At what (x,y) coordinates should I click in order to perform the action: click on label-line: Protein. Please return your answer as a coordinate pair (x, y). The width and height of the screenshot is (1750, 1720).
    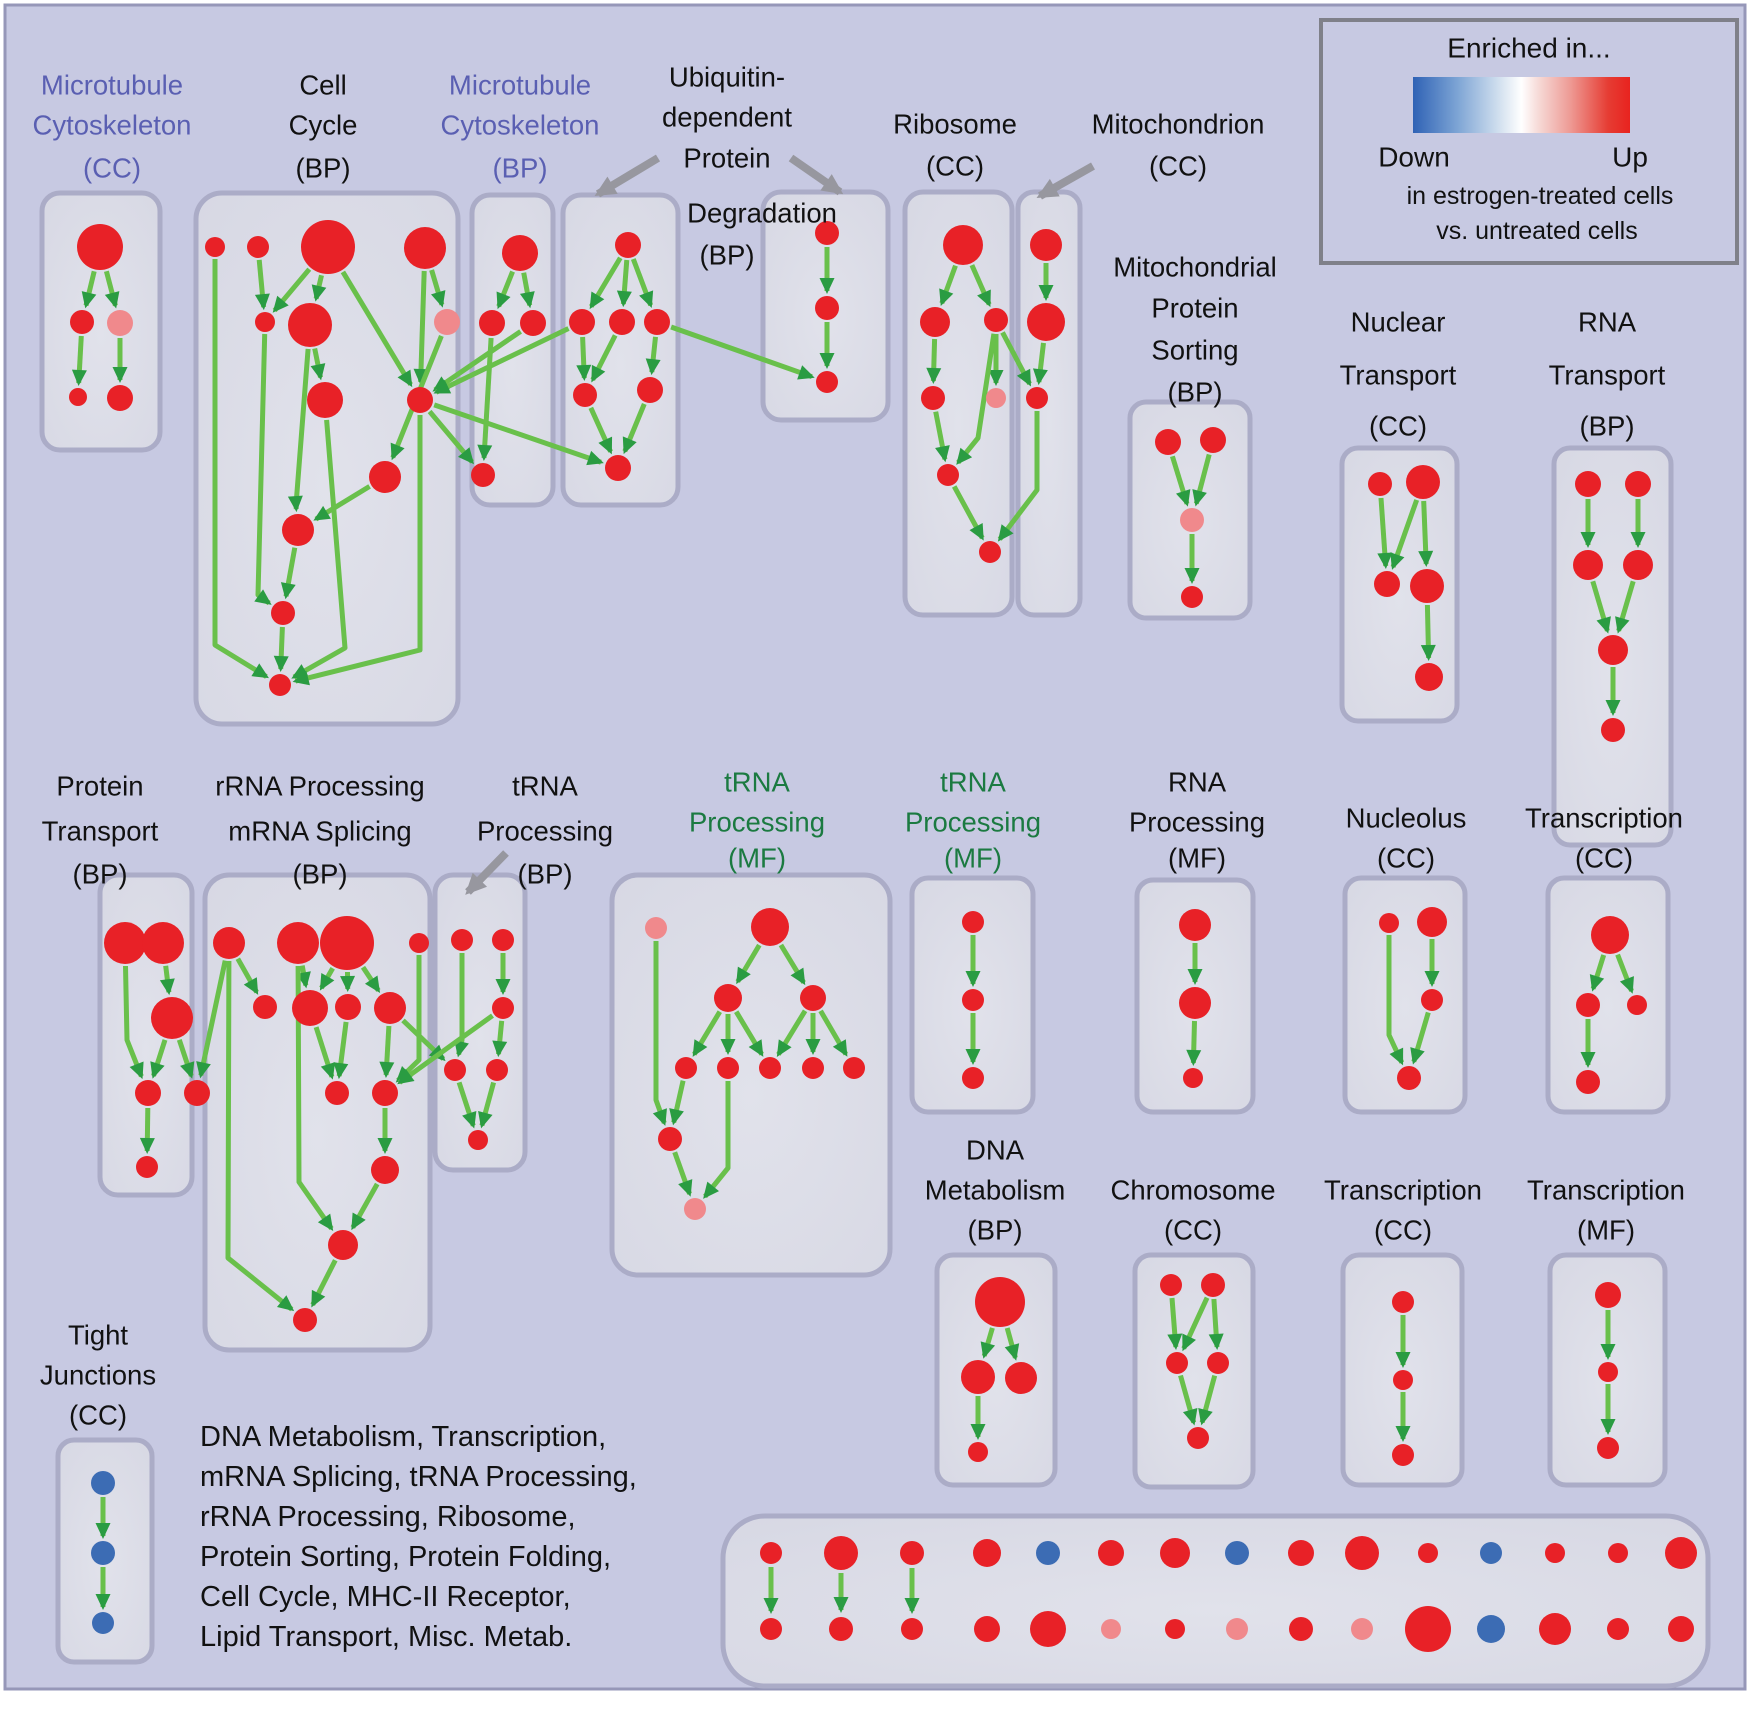
    Looking at the image, I should click on (99, 786).